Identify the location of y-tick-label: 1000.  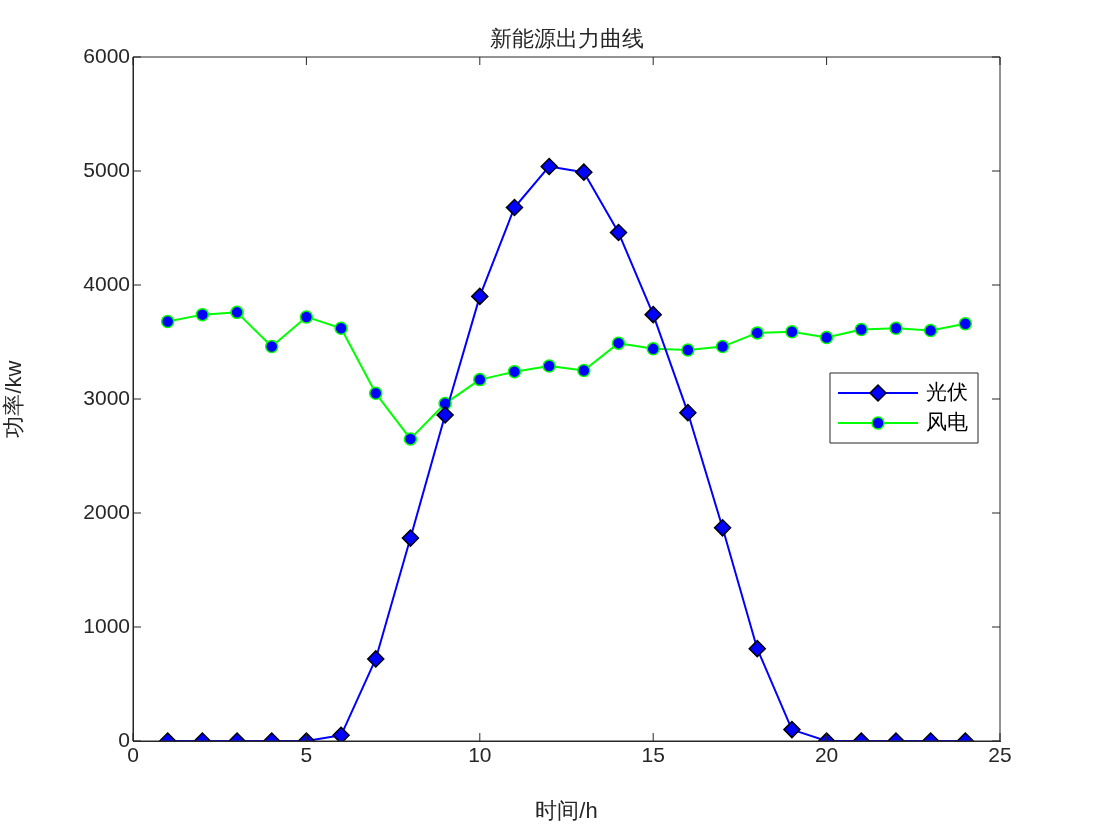
(106, 625).